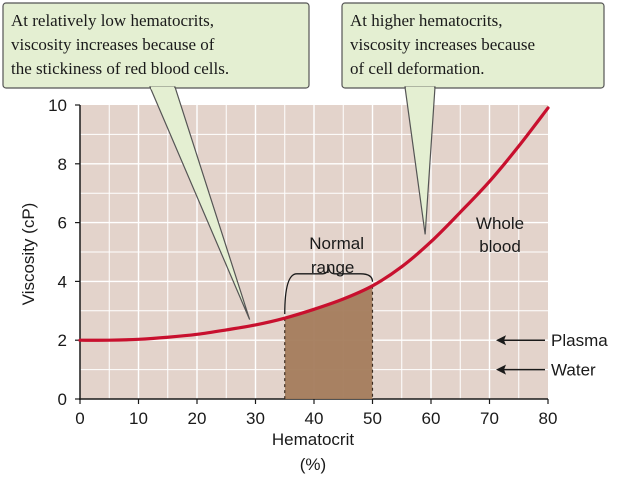 Image resolution: width=622 pixels, height=481 pixels. I want to click on x-tick-label: 50, so click(372, 418).